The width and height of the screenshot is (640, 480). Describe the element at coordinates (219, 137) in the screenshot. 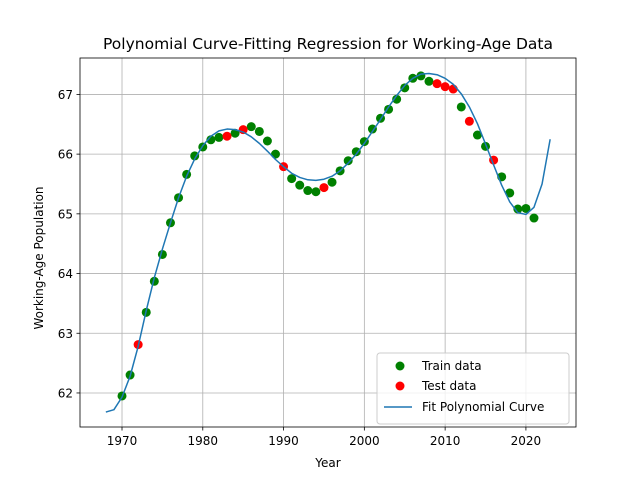

I see `point-train-data-1982` at that location.